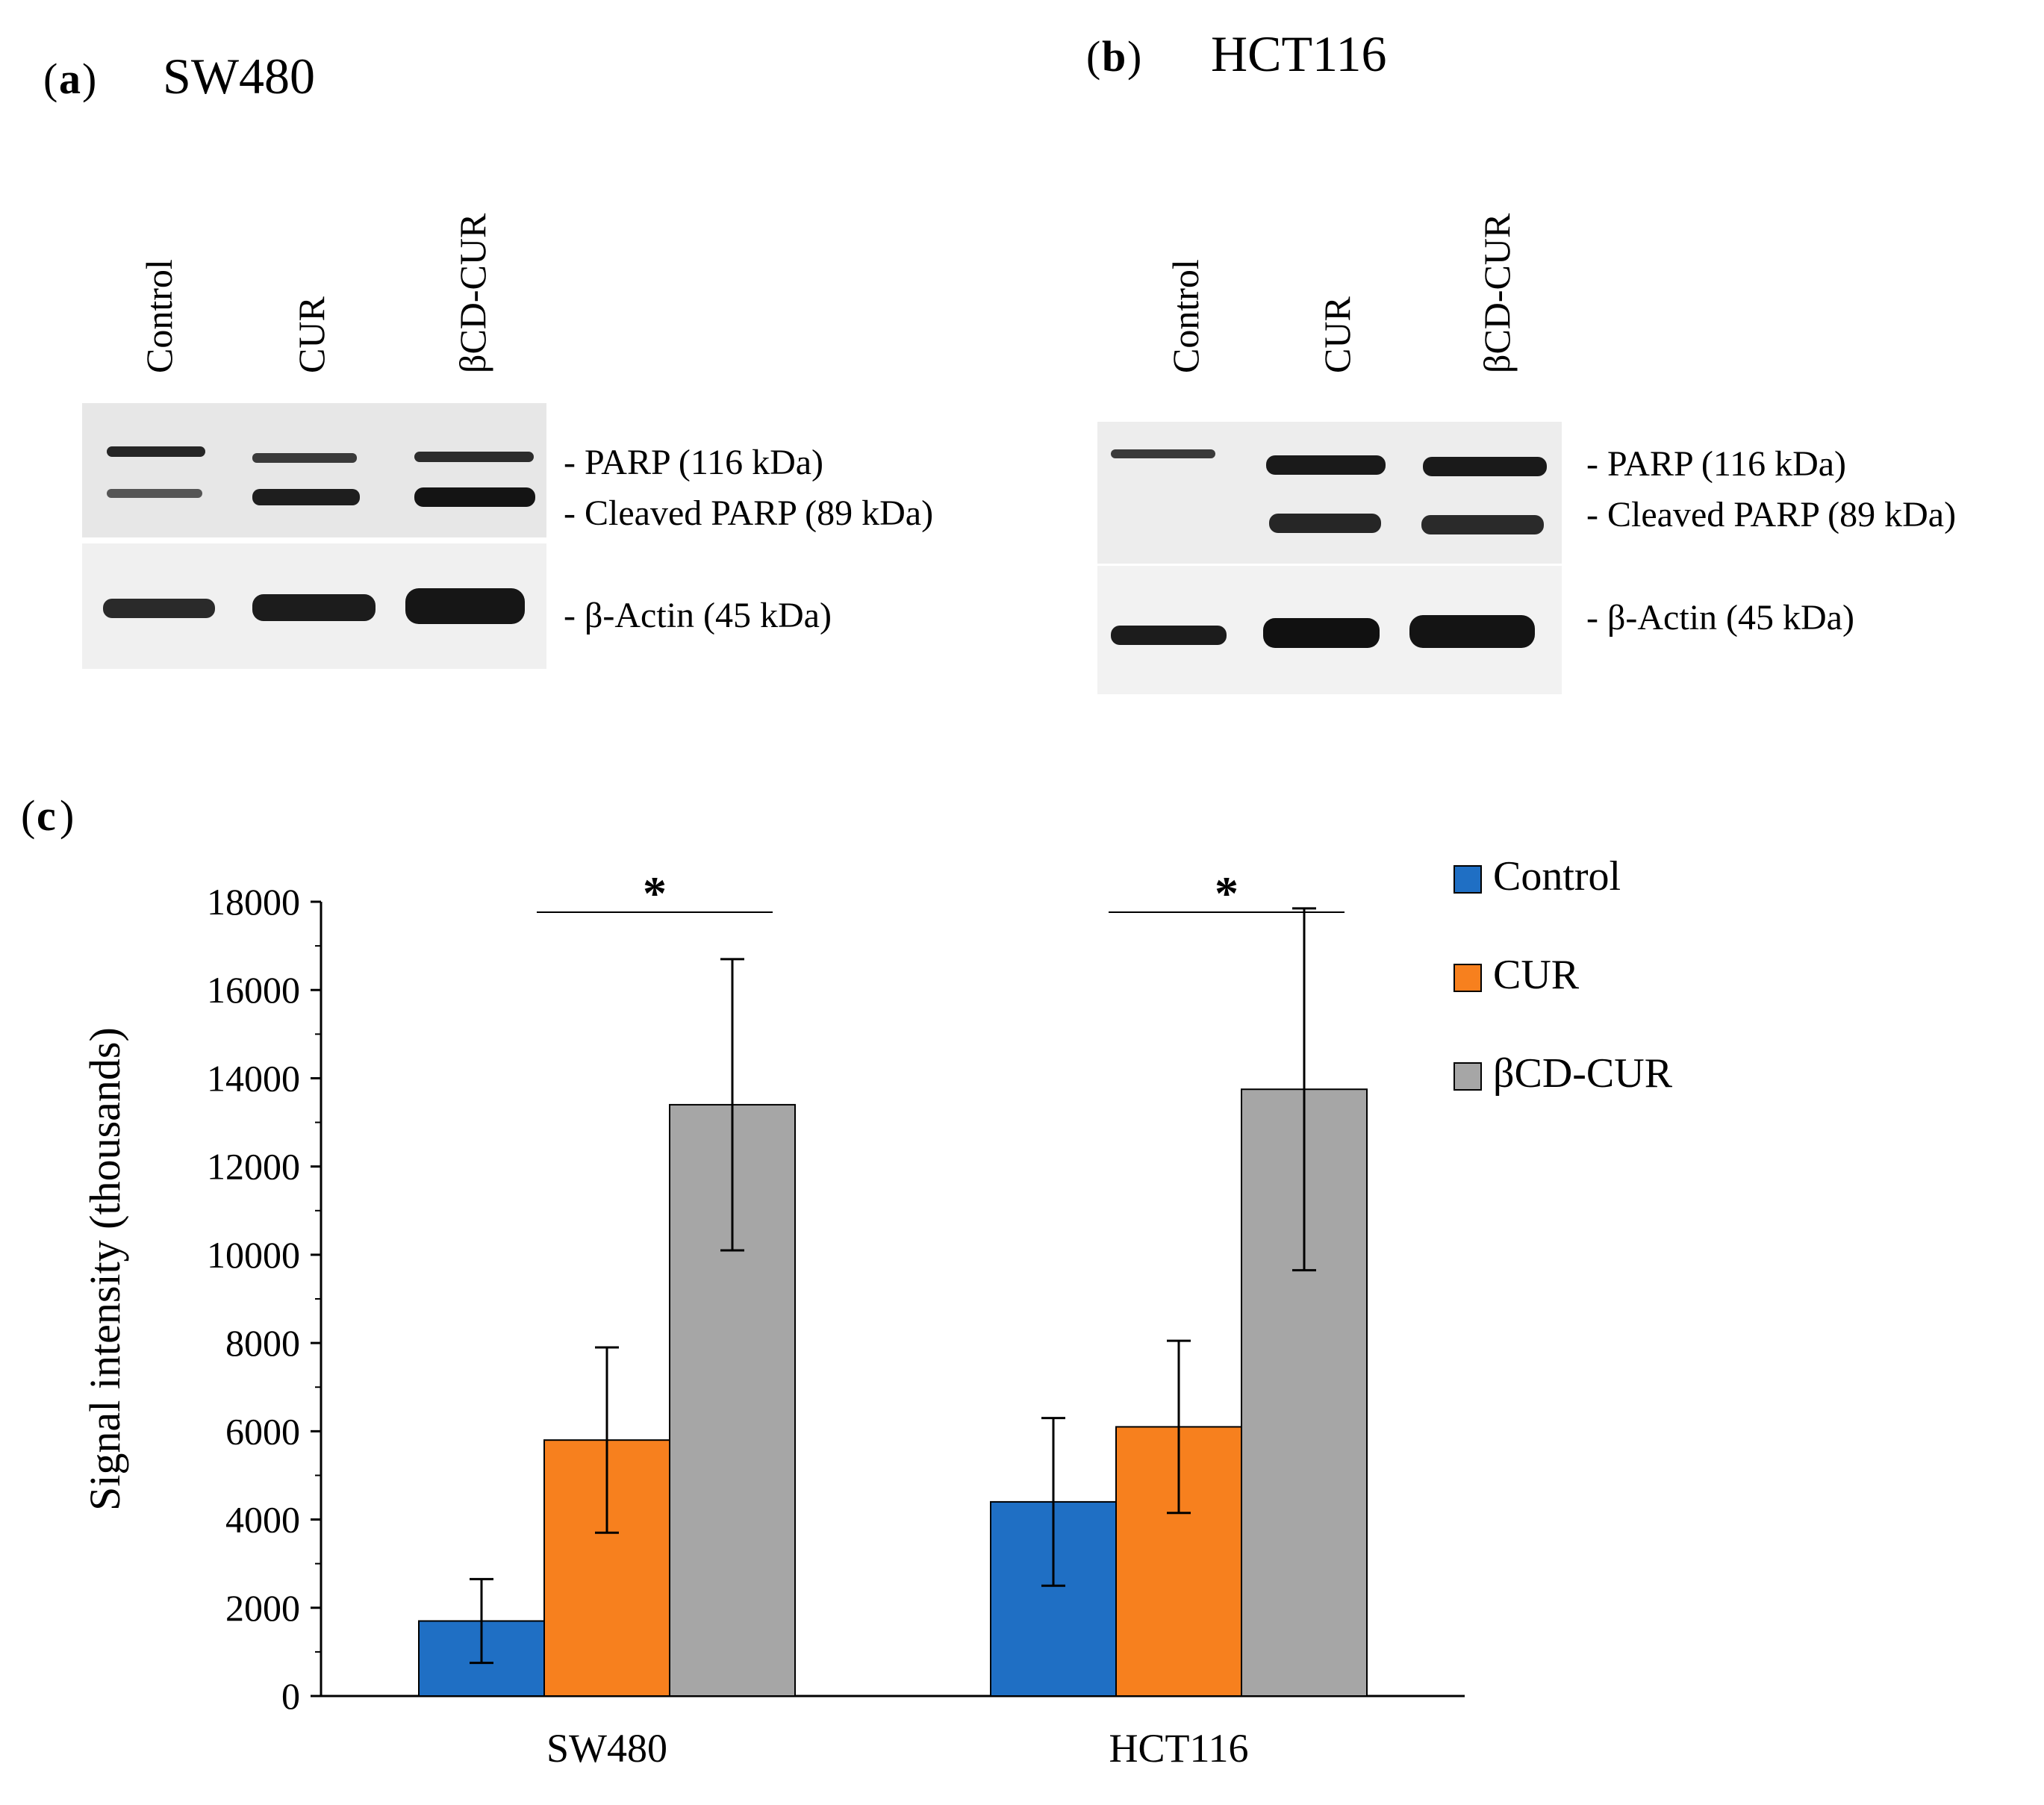 The width and height of the screenshot is (2044, 1805). Describe the element at coordinates (1114, 56) in the screenshot. I see `panel-b-letter: b` at that location.